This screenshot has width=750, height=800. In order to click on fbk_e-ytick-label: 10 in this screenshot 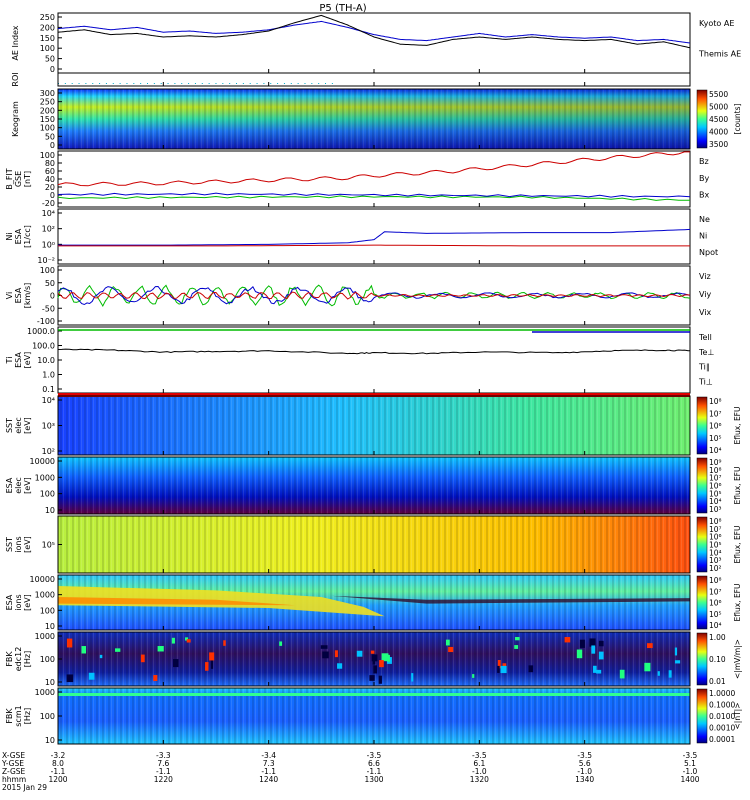, I will do `click(50, 682)`.